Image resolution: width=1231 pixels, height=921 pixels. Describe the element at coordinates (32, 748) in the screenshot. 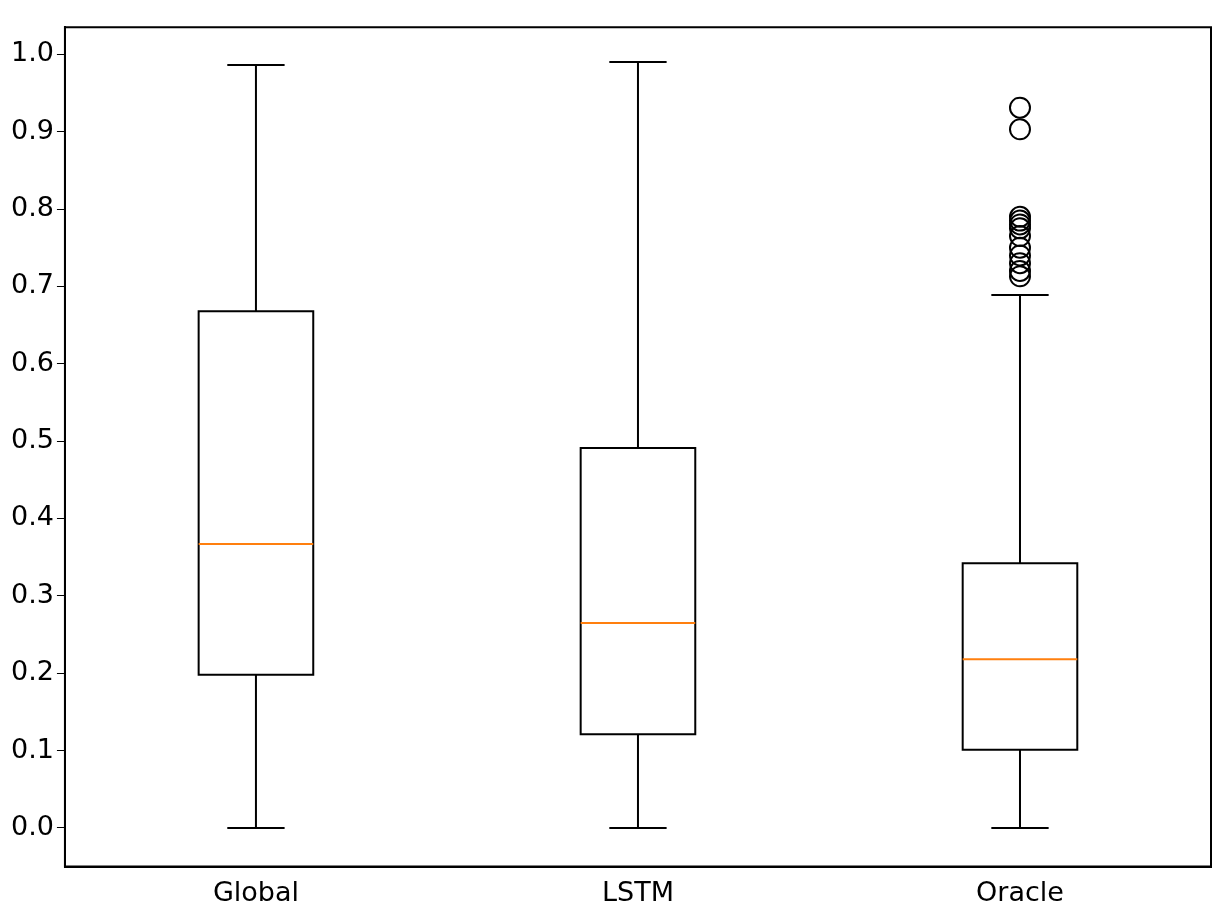

I see `y-tick-label: 0.1` at that location.